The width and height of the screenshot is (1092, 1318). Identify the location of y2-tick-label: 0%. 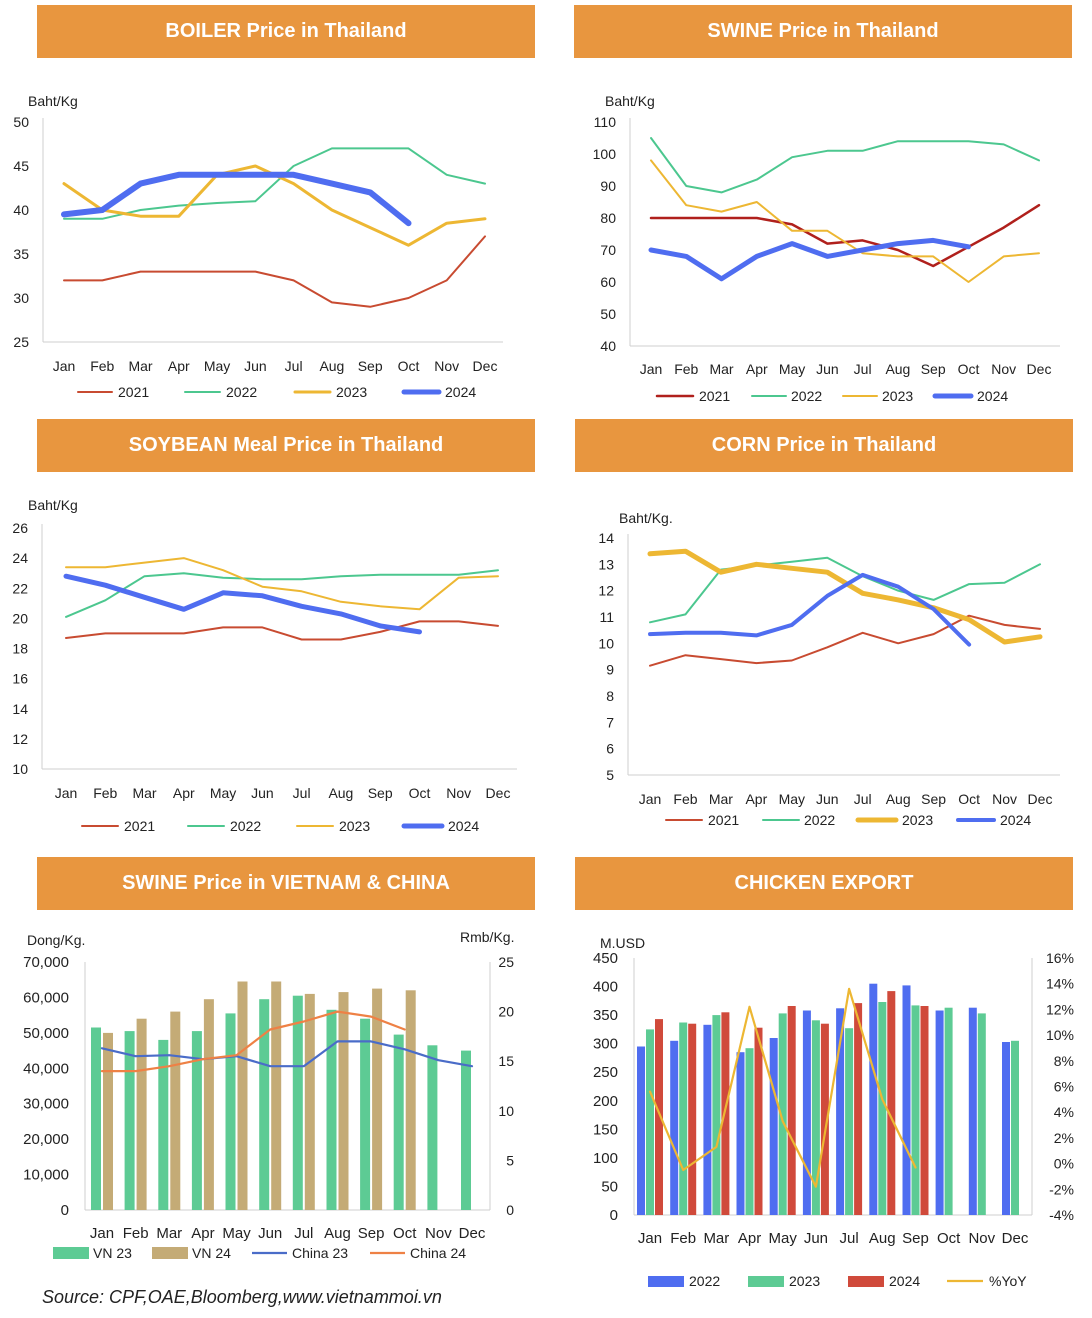
(1064, 1164).